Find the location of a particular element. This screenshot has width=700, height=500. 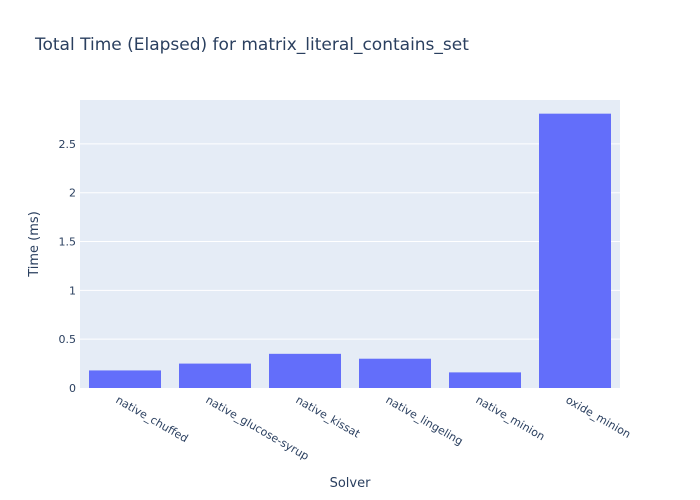

y-tick-label: 0 is located at coordinates (72, 388).